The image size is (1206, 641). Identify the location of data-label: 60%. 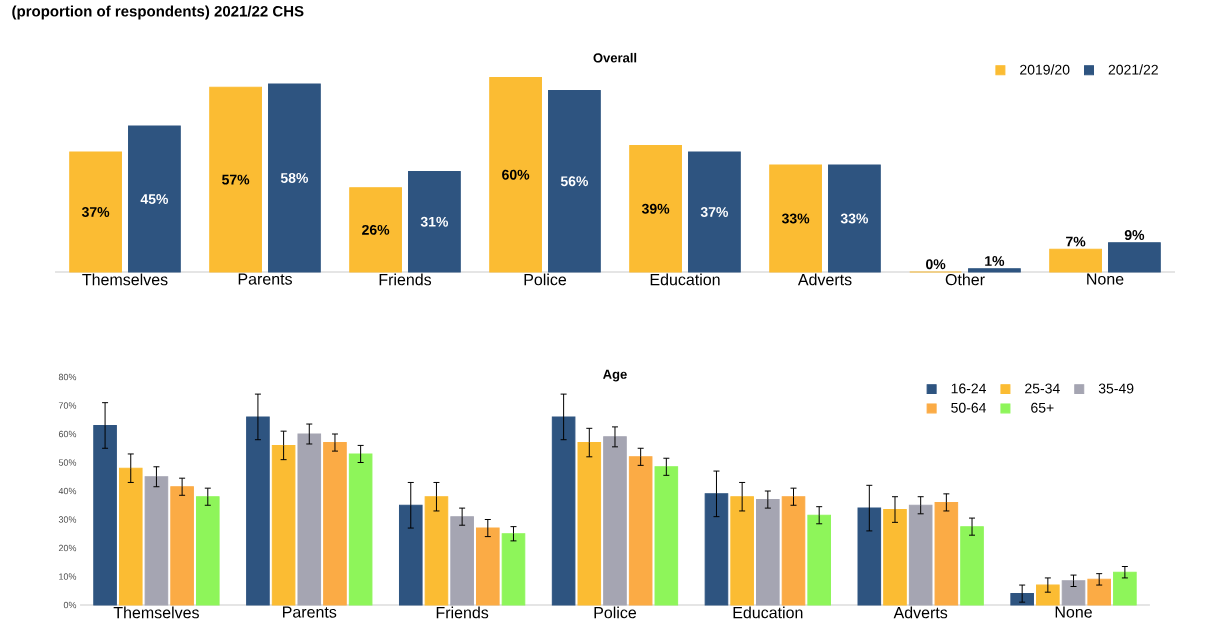
(516, 174).